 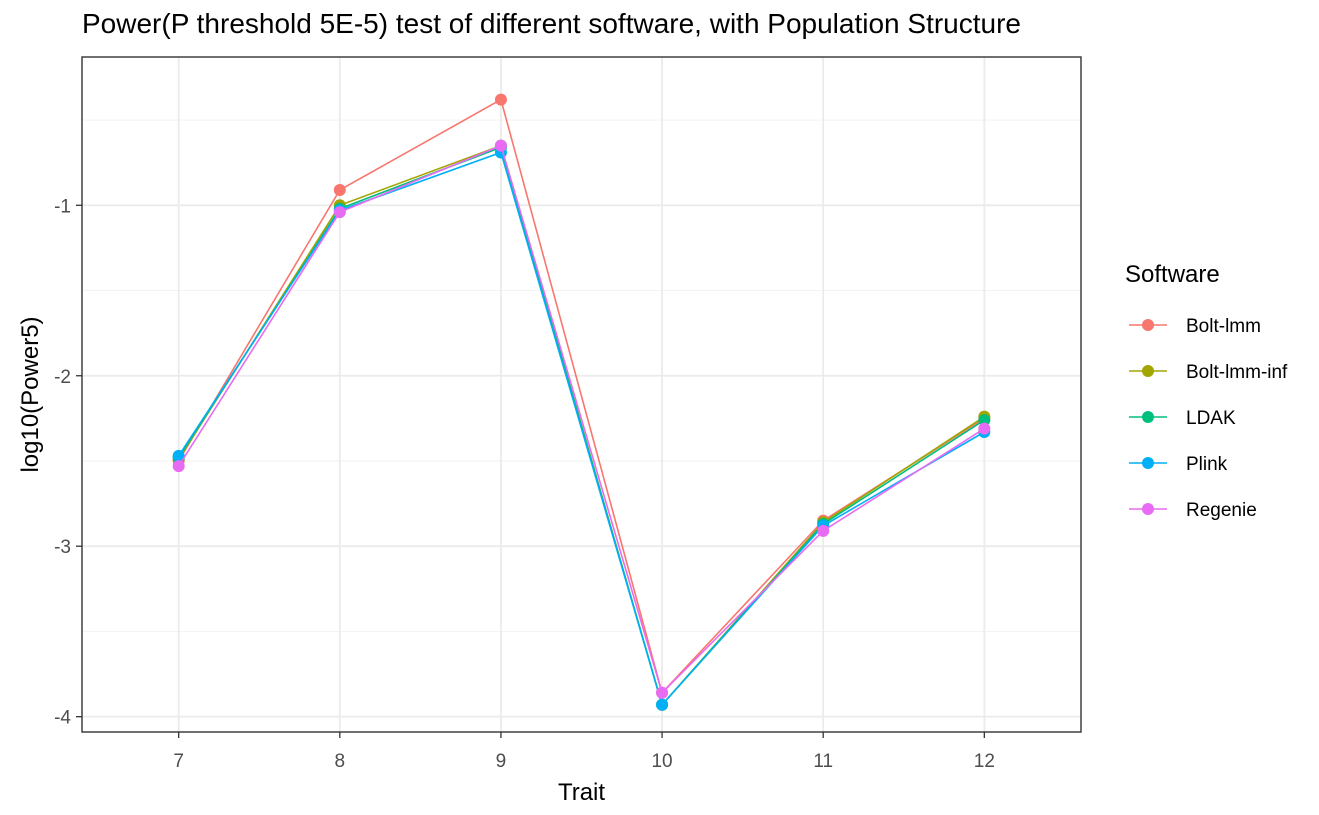 I want to click on legend-label: Bolt-lmm-inf, so click(x=1237, y=372).